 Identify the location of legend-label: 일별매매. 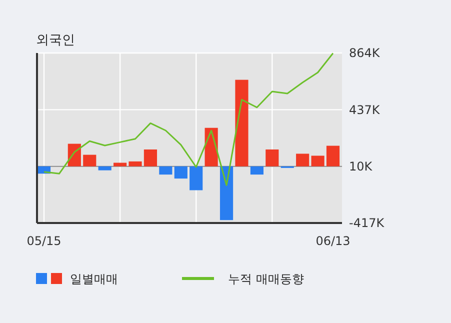
(94, 279).